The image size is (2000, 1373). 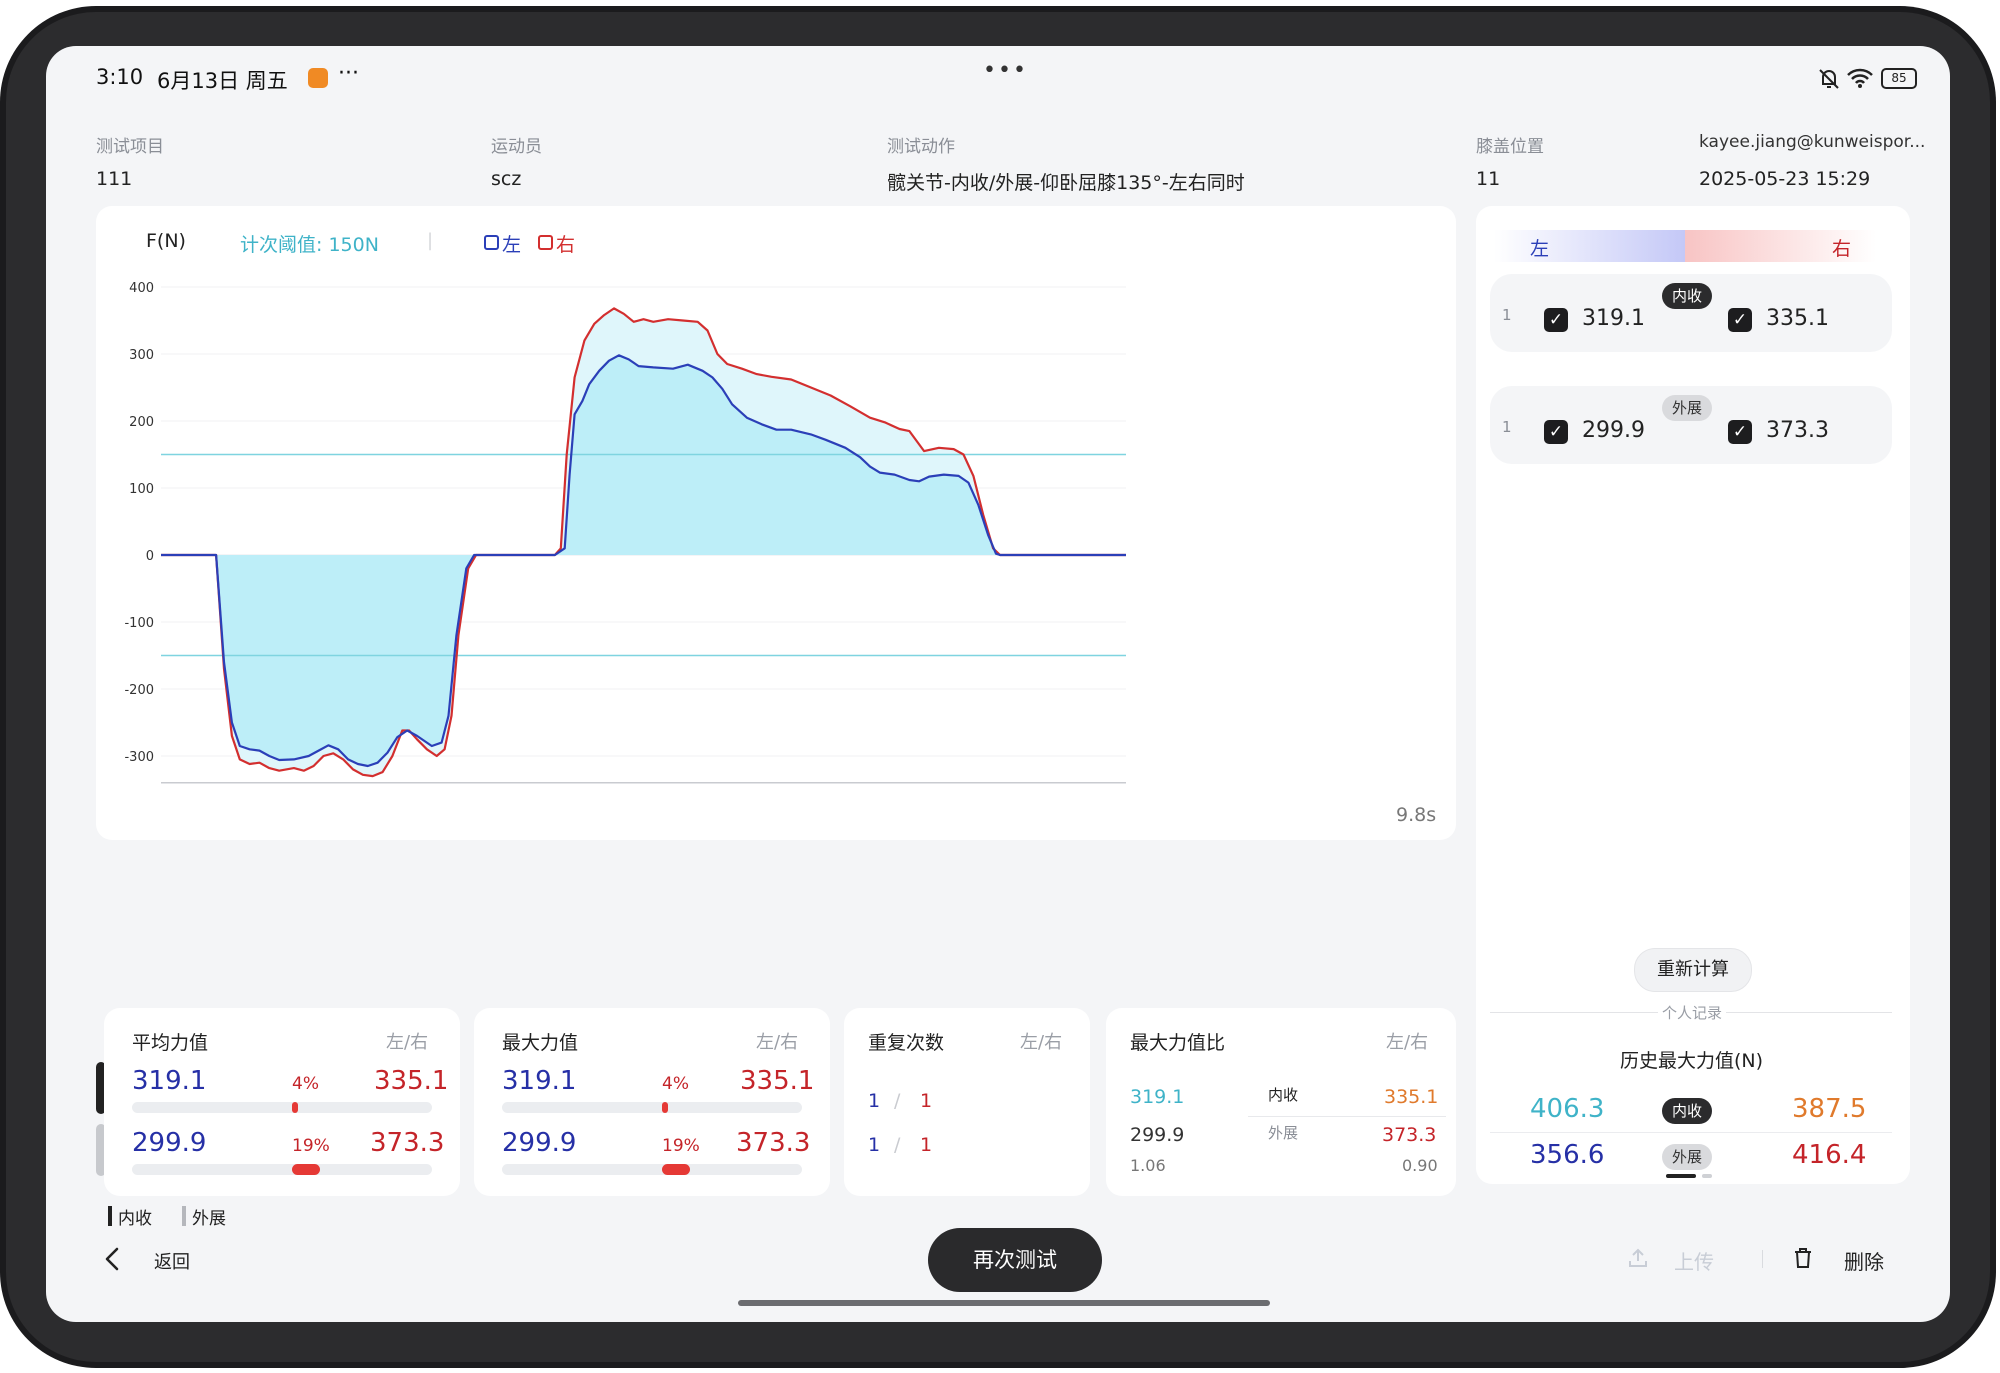 What do you see at coordinates (1510, 147) in the screenshot?
I see `knee-label: 膝盖位置` at bounding box center [1510, 147].